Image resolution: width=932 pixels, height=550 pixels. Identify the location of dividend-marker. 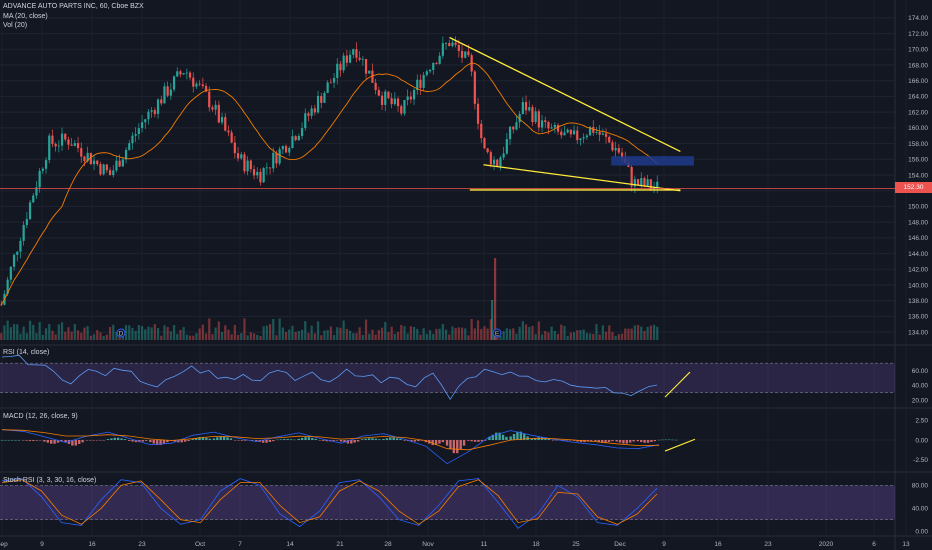
(121, 333).